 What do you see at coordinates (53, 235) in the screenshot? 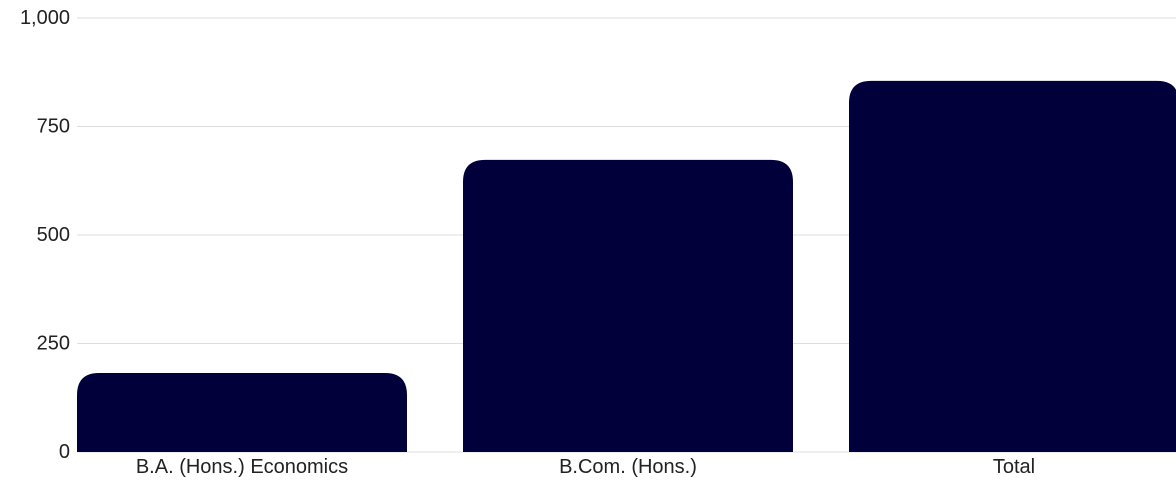
I see `y-tick-label: 500` at bounding box center [53, 235].